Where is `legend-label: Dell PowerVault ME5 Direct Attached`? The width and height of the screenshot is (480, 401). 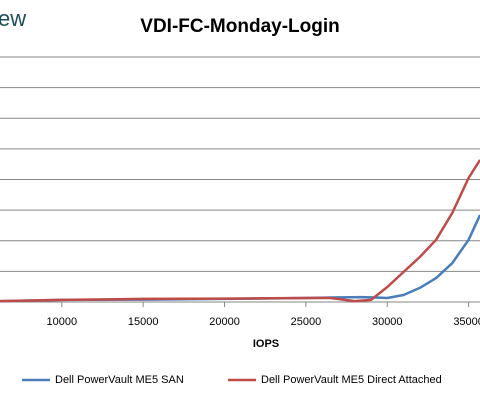
legend-label: Dell PowerVault ME5 Direct Attached is located at coordinates (351, 380).